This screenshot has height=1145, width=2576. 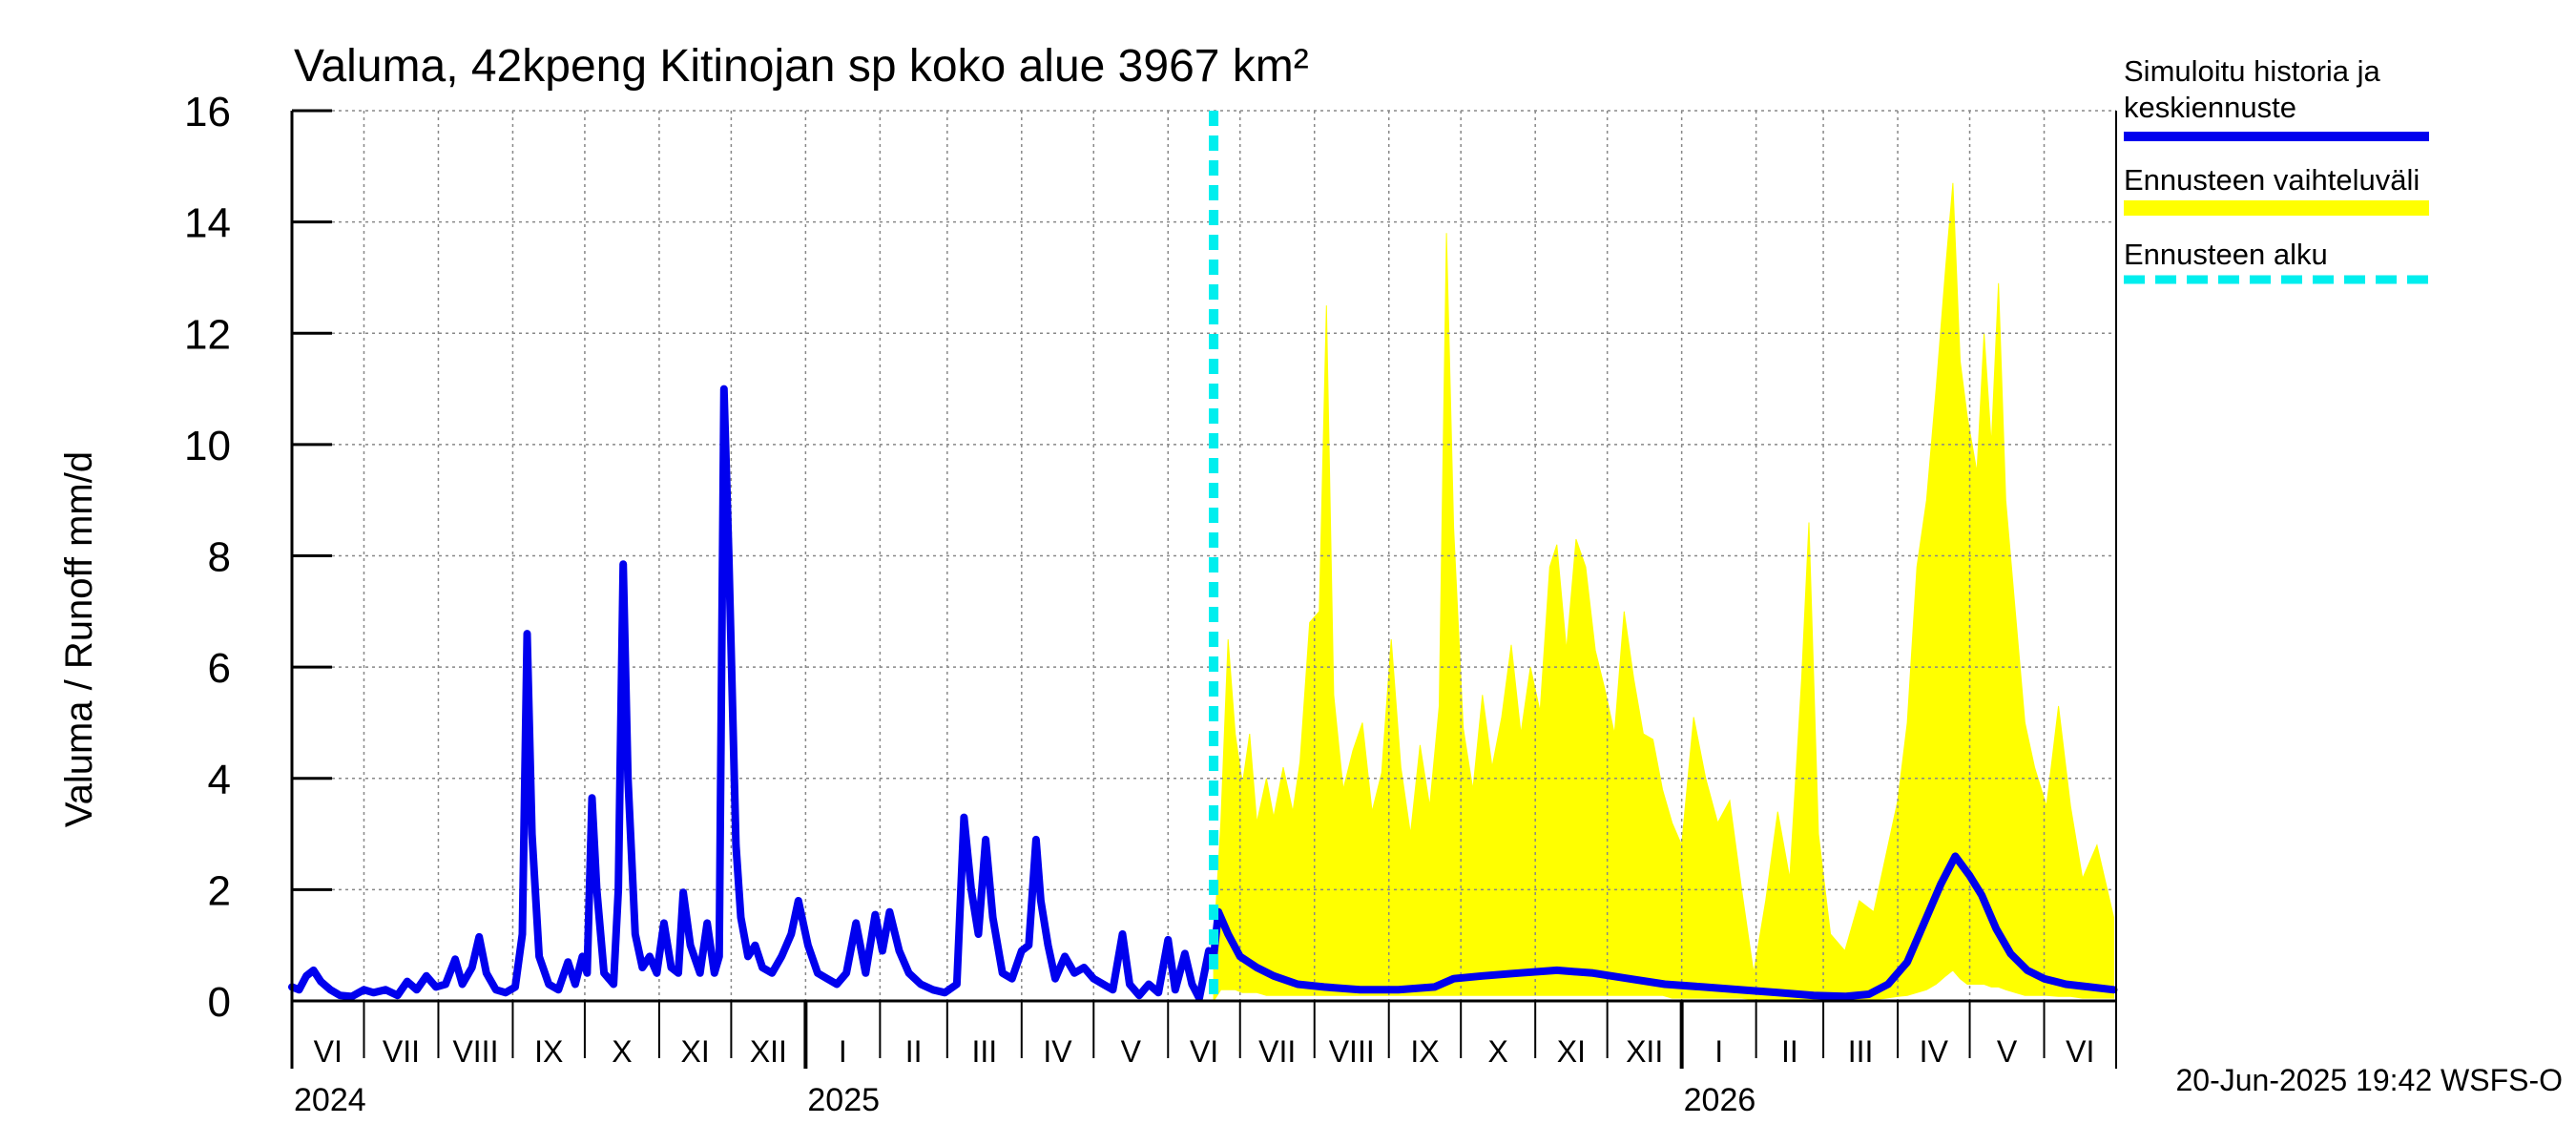 What do you see at coordinates (219, 668) in the screenshot?
I see `y-tick-label: 6` at bounding box center [219, 668].